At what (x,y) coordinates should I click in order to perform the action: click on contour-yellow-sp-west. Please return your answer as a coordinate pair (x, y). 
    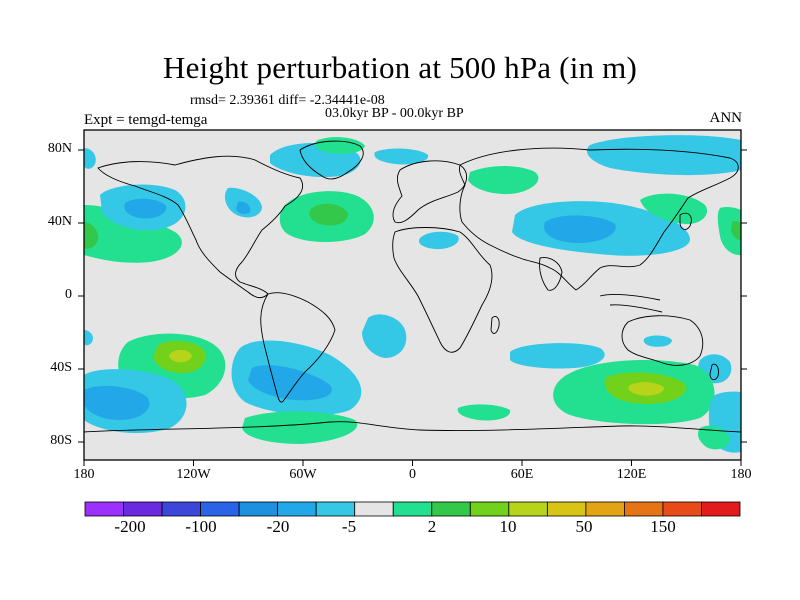
    Looking at the image, I should click on (180, 356).